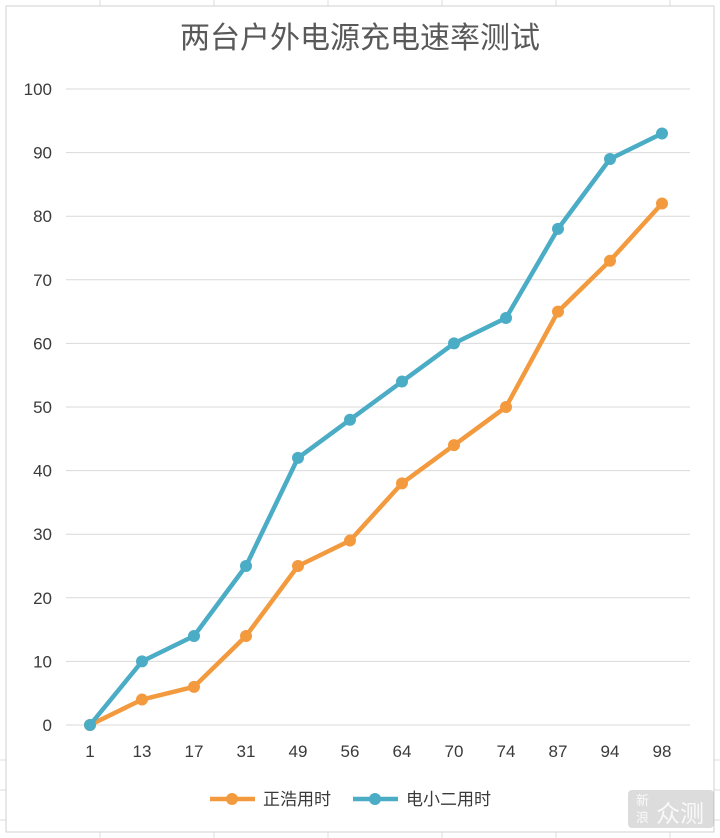  Describe the element at coordinates (506, 751) in the screenshot. I see `x-tick-label: 74` at that location.